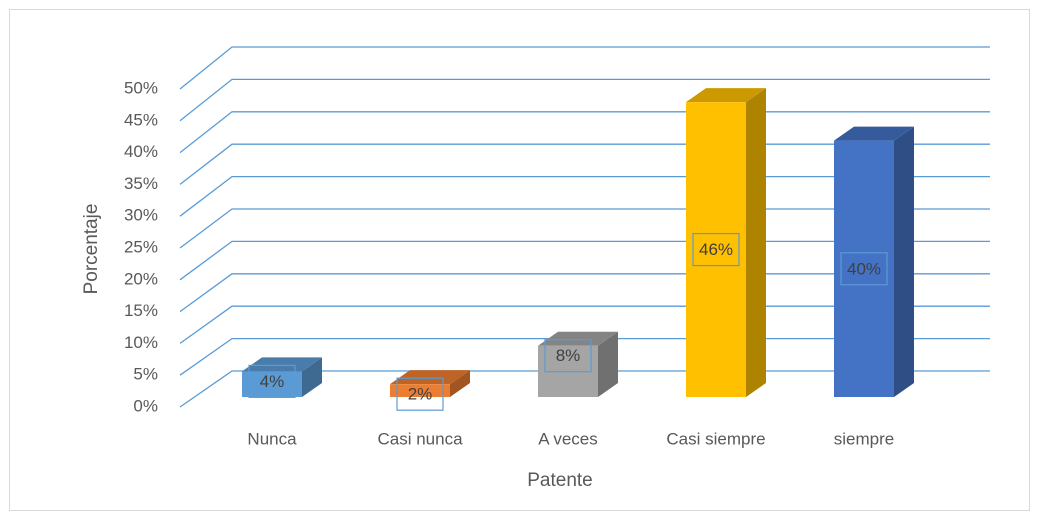 This screenshot has height=521, width=1040. I want to click on x-tick-label: Casi siempre, so click(715, 438).